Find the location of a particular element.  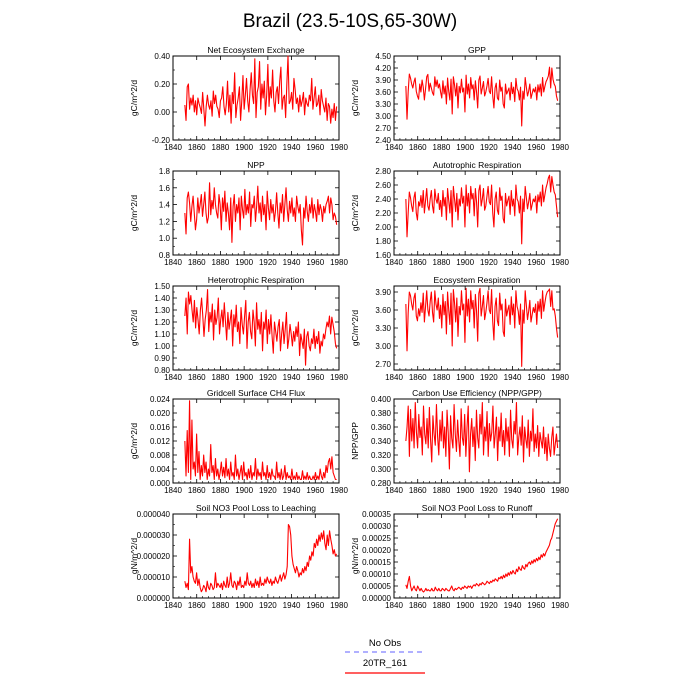

y-tick-label: 0.024 is located at coordinates (160, 399).